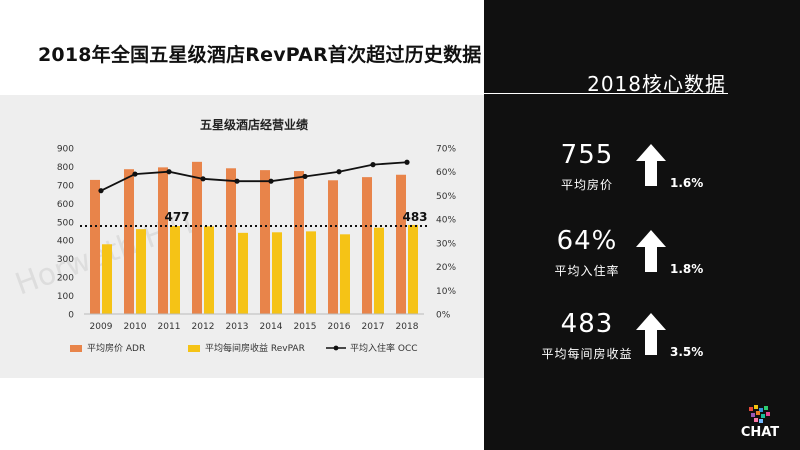 This screenshot has height=450, width=800. Describe the element at coordinates (76, 348) in the screenshot. I see `legend-swatch-adr` at that location.